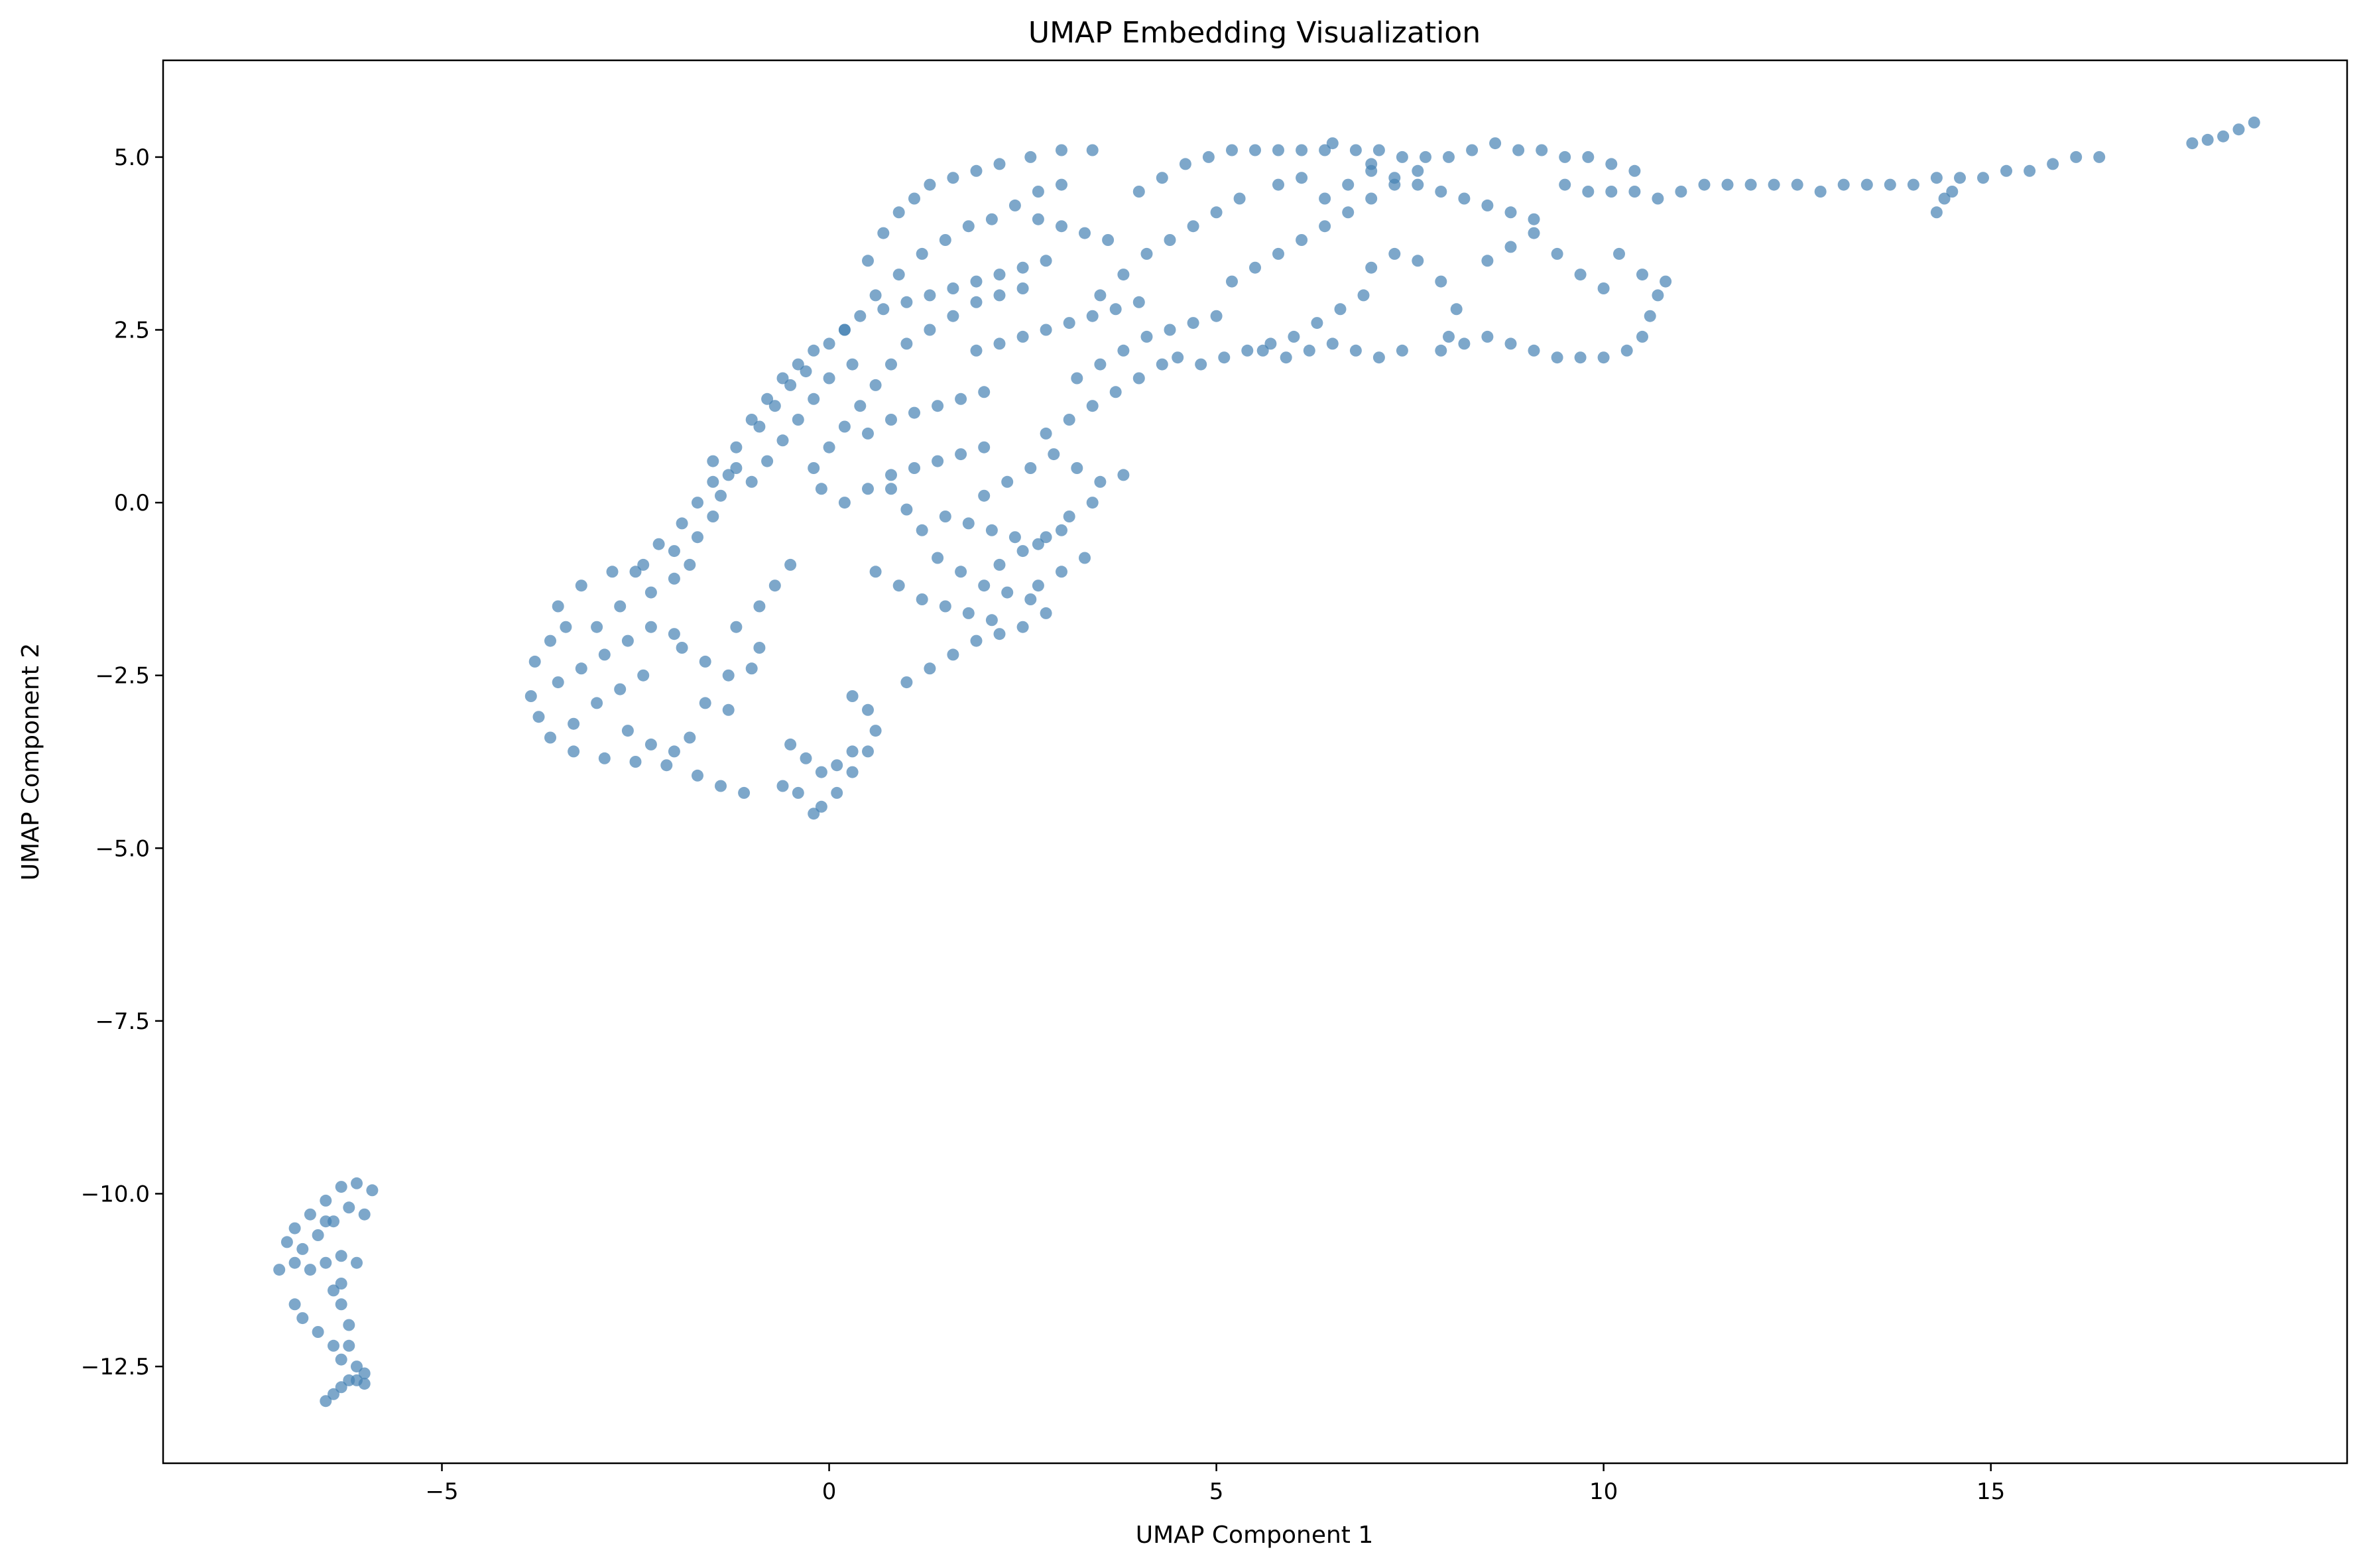 The width and height of the screenshot is (2367, 1568). What do you see at coordinates (1215, 1484) in the screenshot?
I see `x-axis: −5 0 5 10 15` at bounding box center [1215, 1484].